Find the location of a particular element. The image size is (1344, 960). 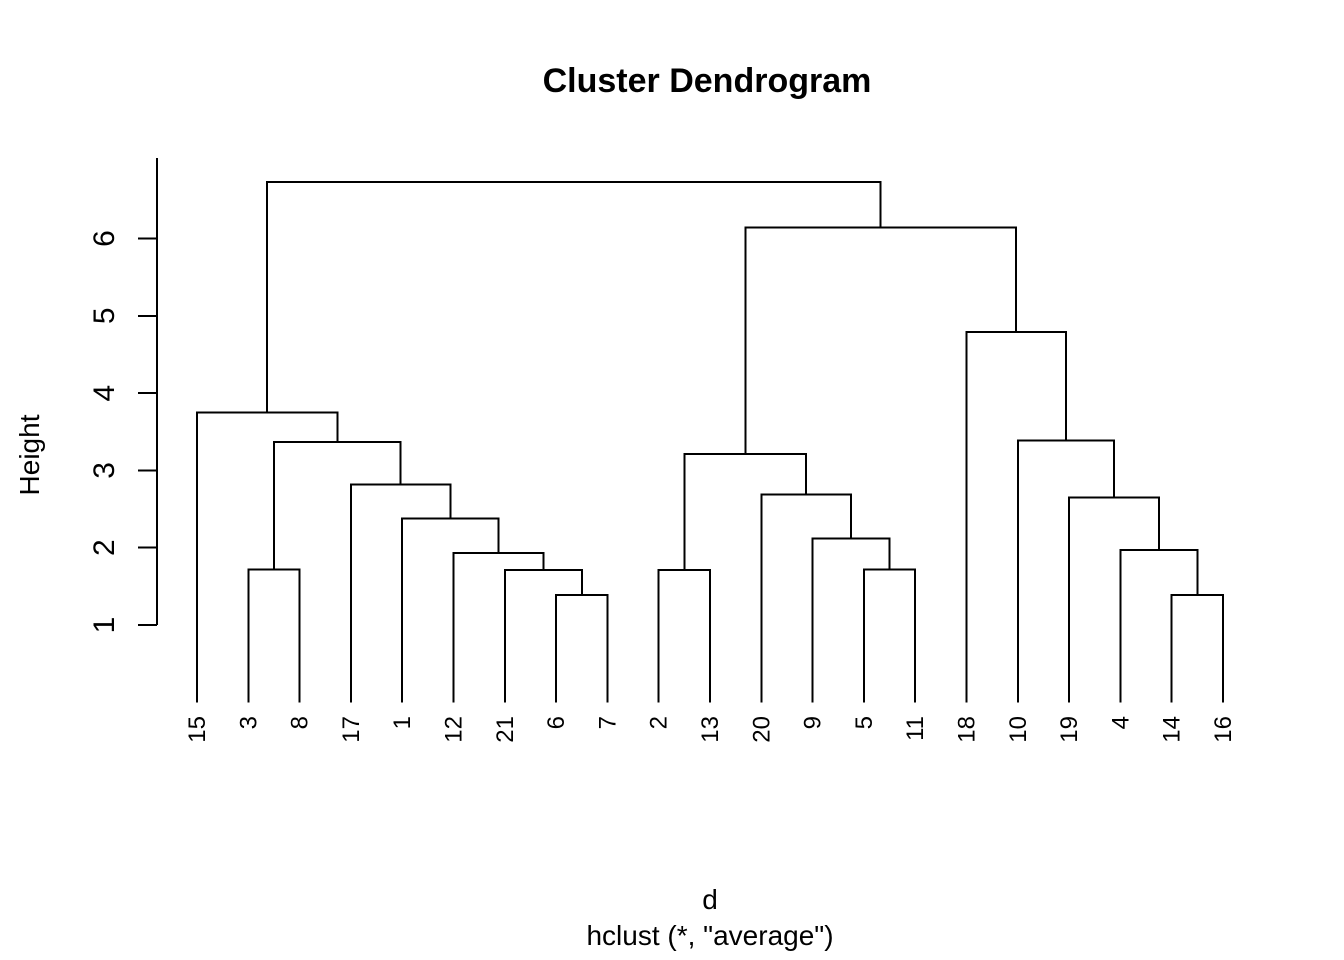

leaf-label: 6 is located at coordinates (556, 722).